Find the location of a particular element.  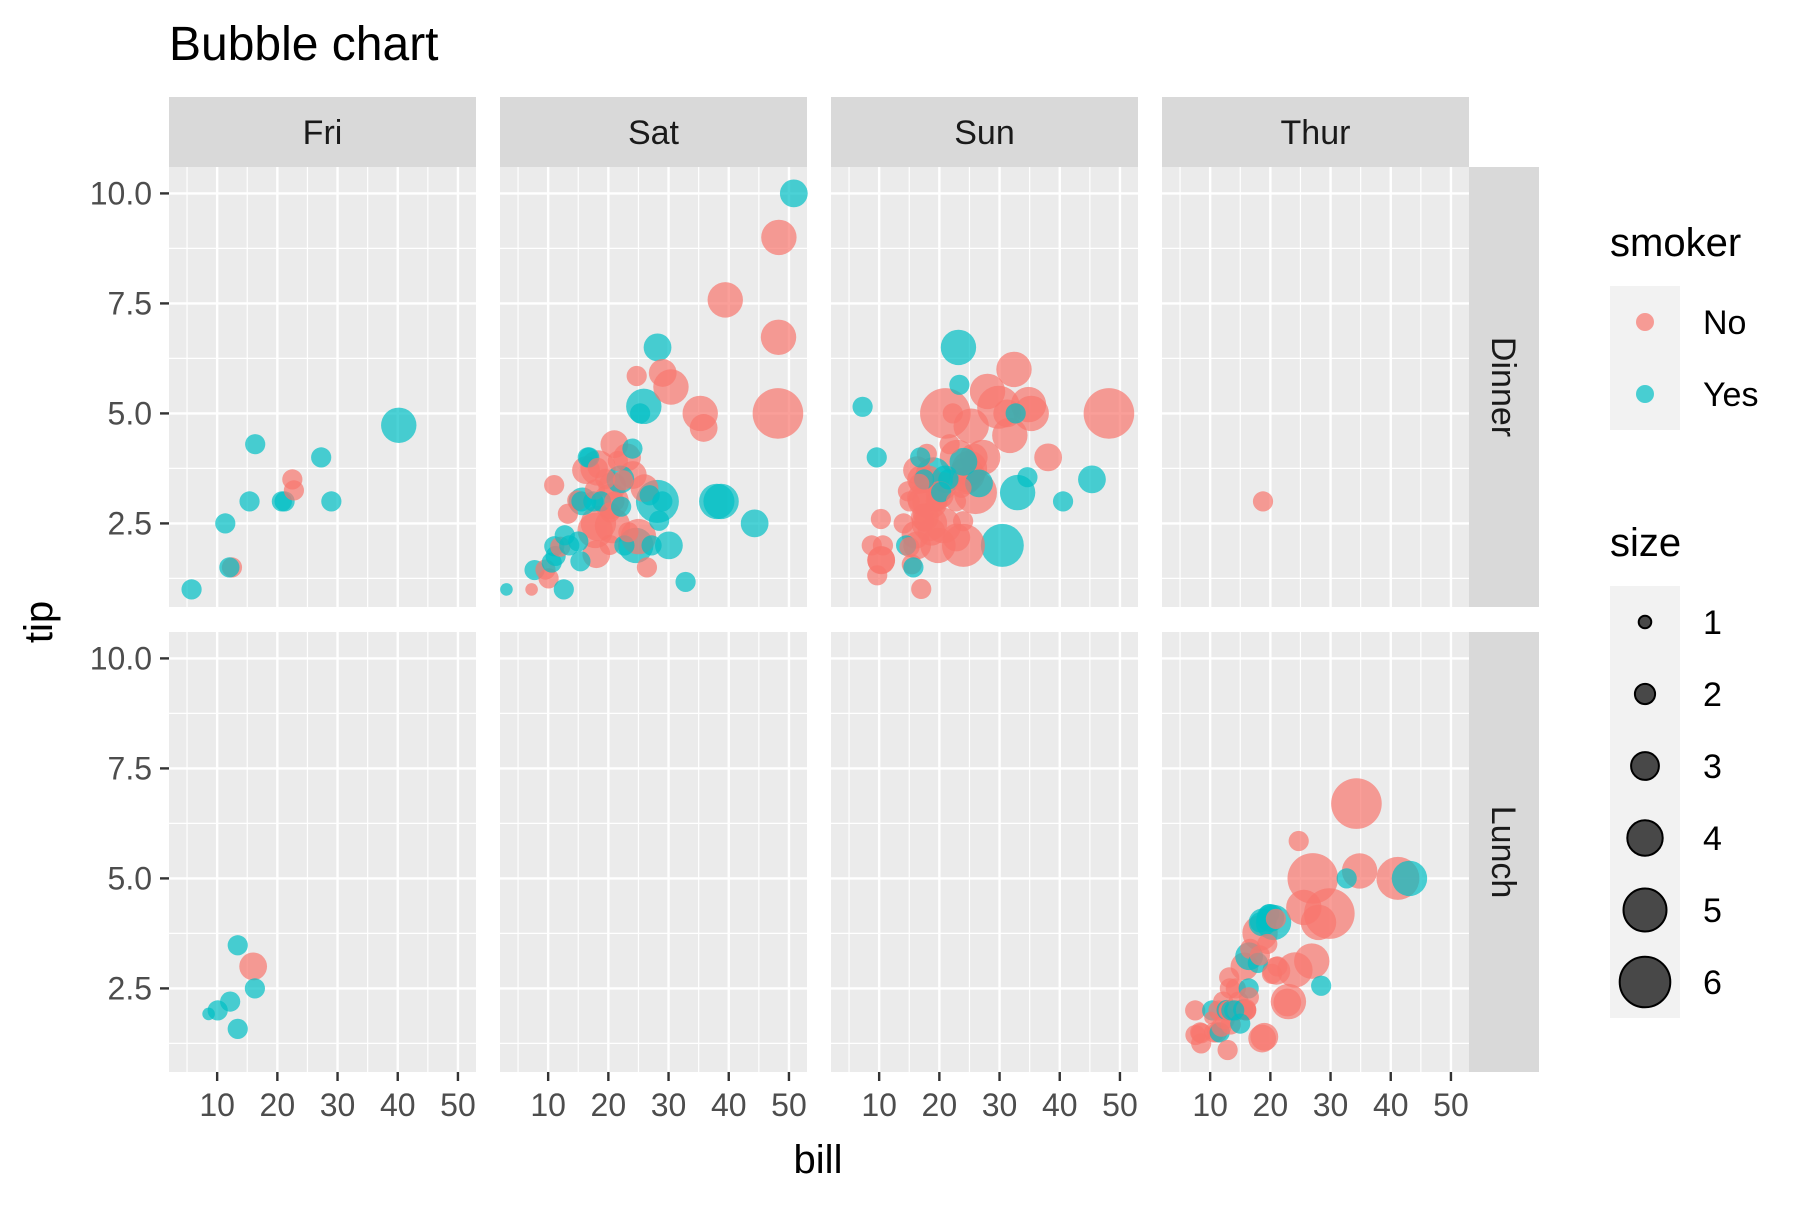

legend-size: size 1 2 3 4 5 6 is located at coordinates (1666, 769).